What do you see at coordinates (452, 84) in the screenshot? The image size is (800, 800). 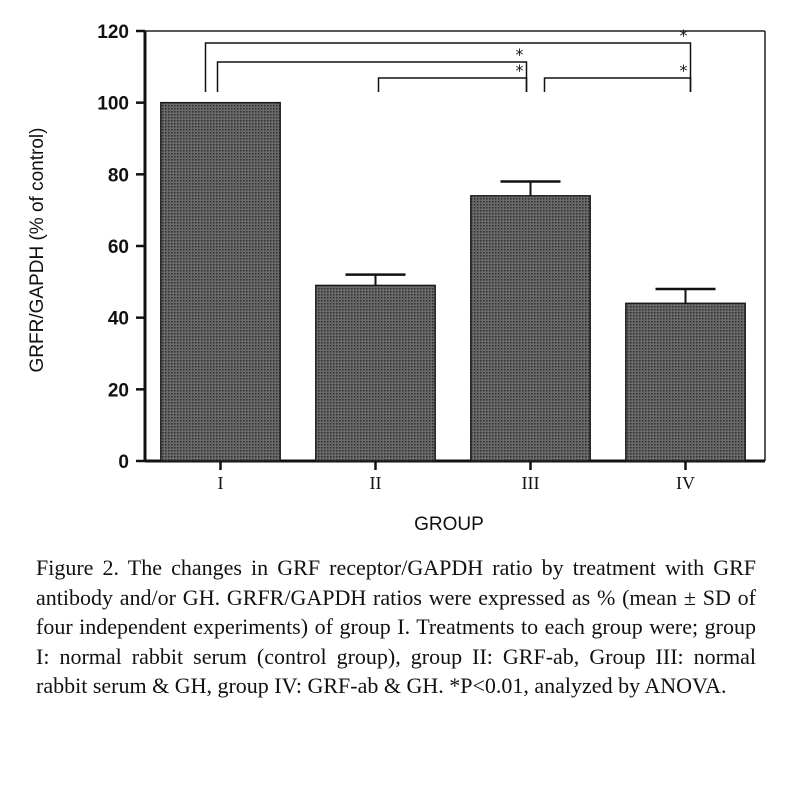 I see `sig-bracket-II-III` at bounding box center [452, 84].